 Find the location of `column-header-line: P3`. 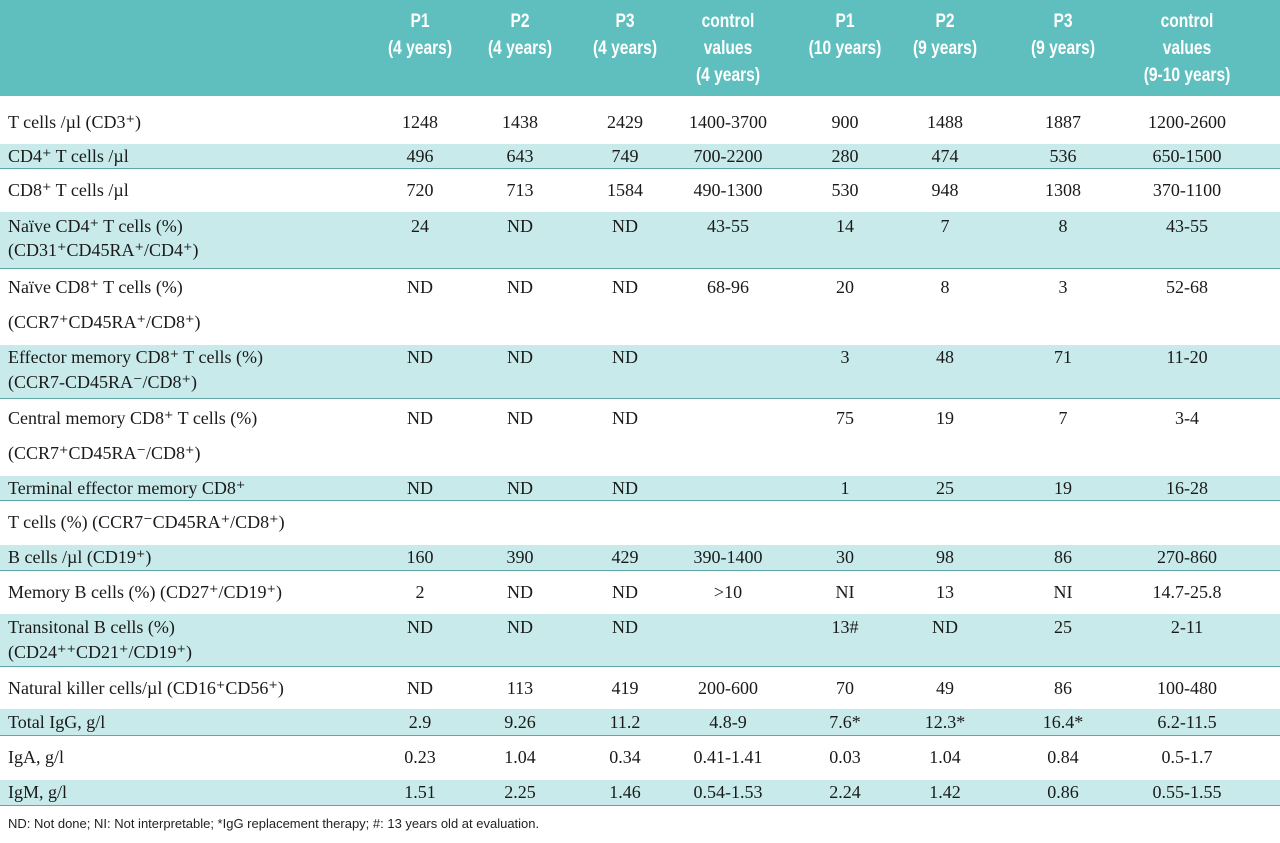

column-header-line: P3 is located at coordinates (1063, 21).